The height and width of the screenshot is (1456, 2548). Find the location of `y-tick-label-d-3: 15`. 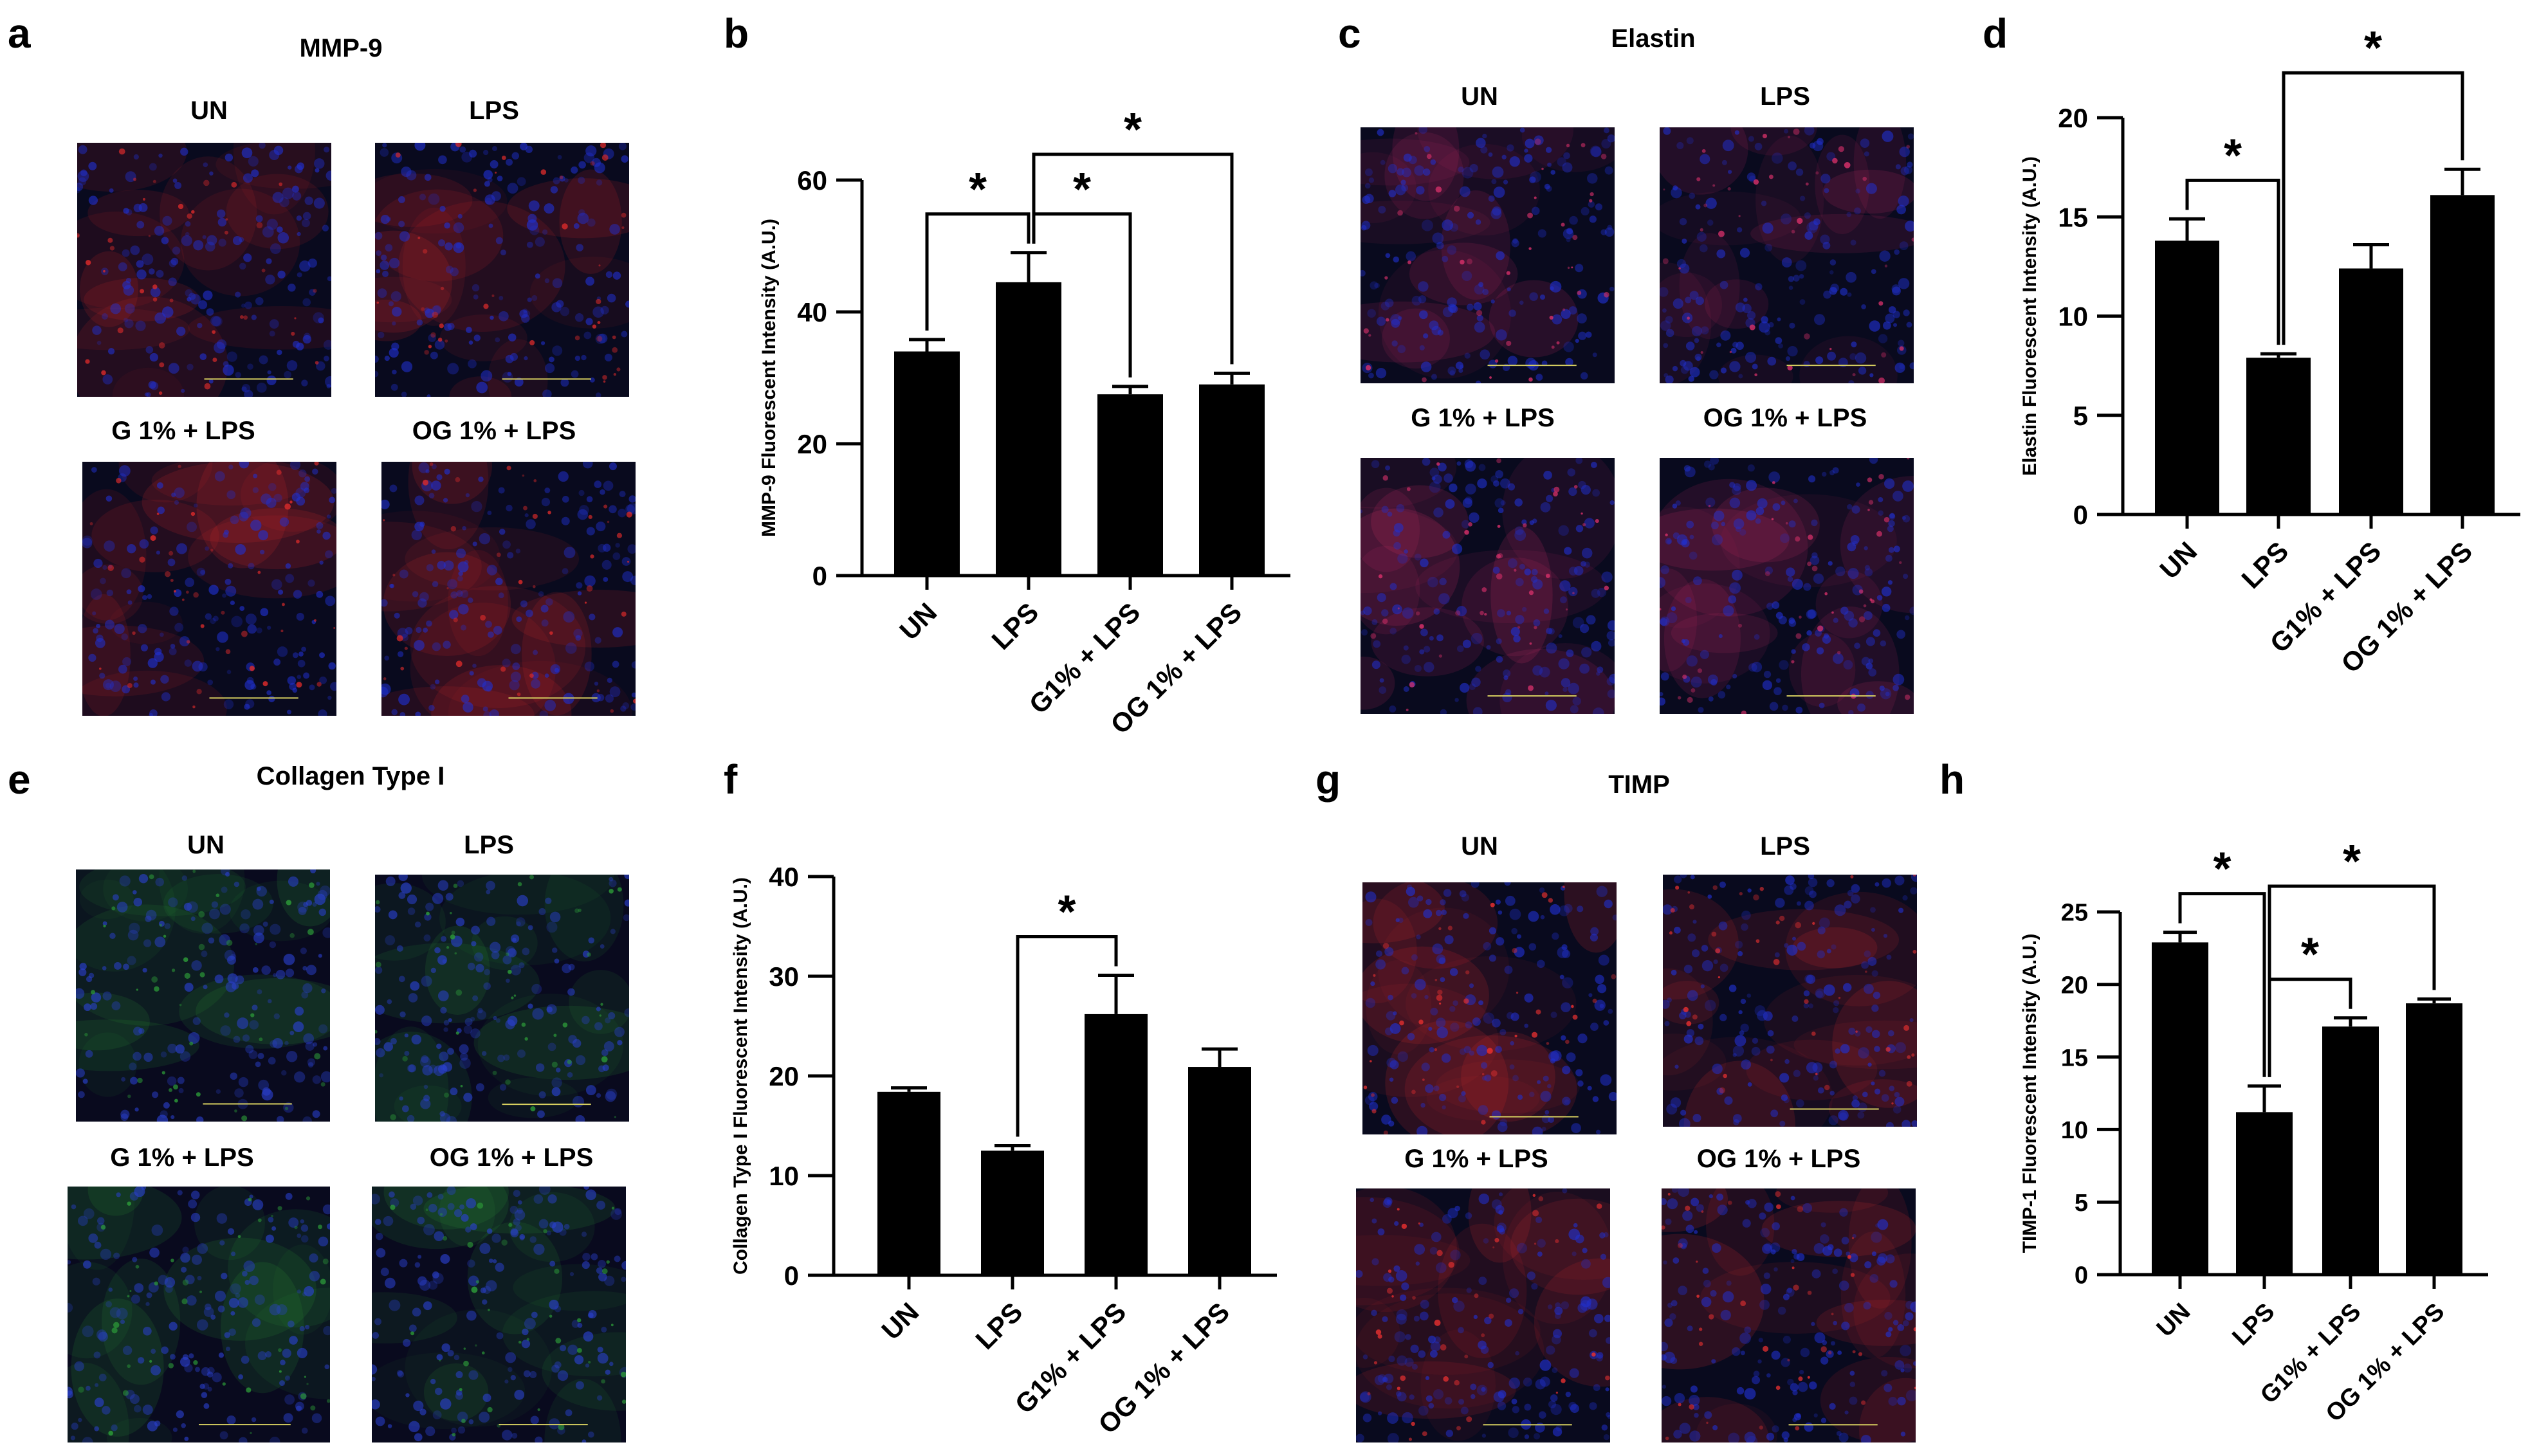

y-tick-label-d-3: 15 is located at coordinates (2073, 217).